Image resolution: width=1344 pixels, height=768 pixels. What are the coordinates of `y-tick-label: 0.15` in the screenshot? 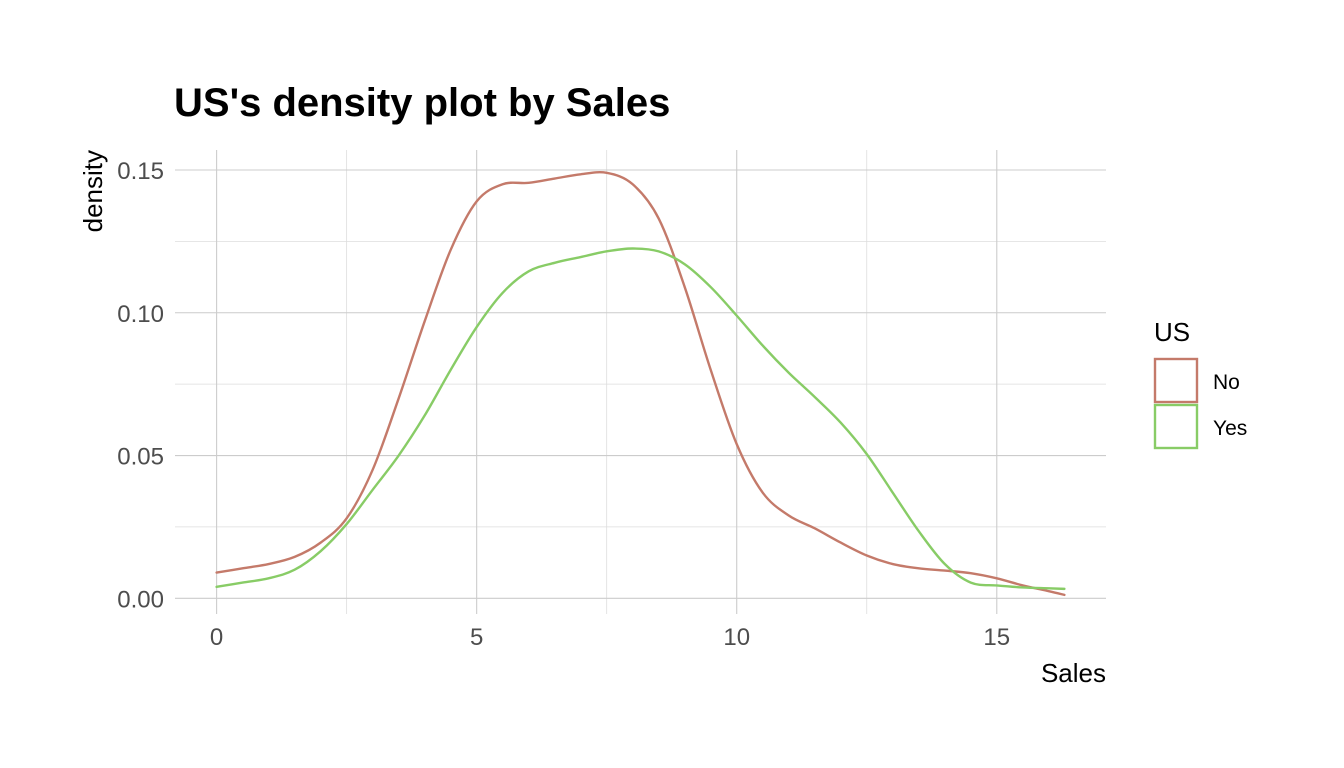 It's located at (140, 171).